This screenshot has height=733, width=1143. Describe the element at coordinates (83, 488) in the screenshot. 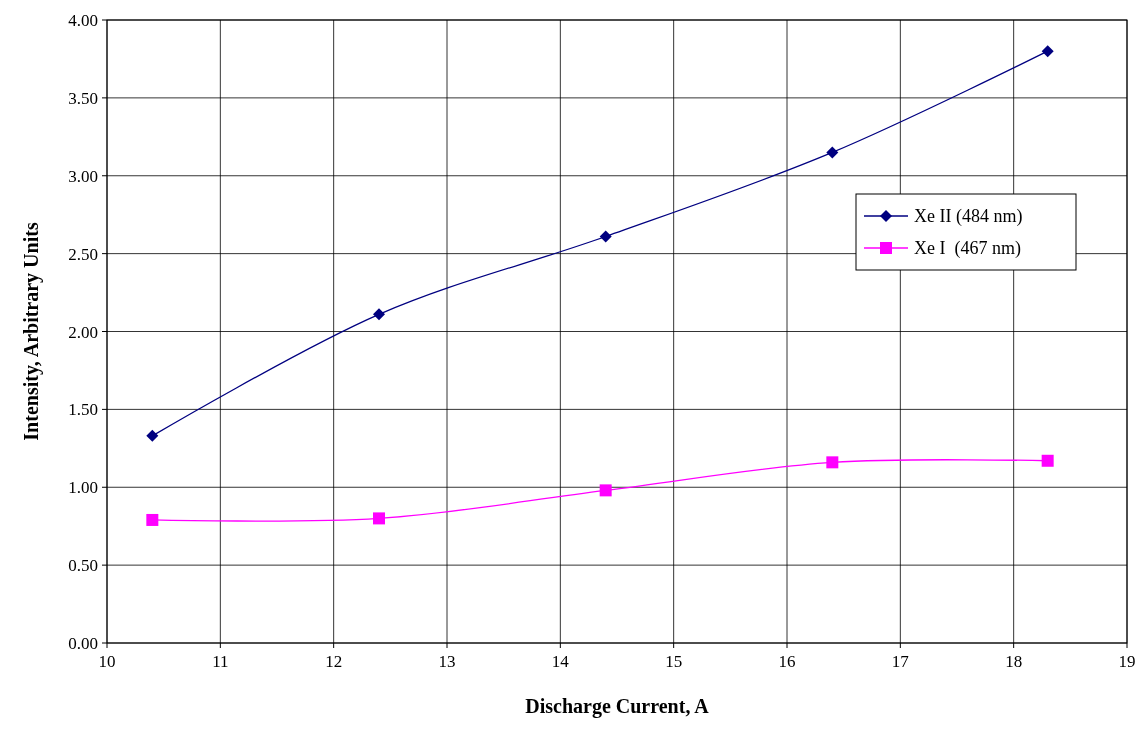

I see `y-tick-label: 1.00` at that location.